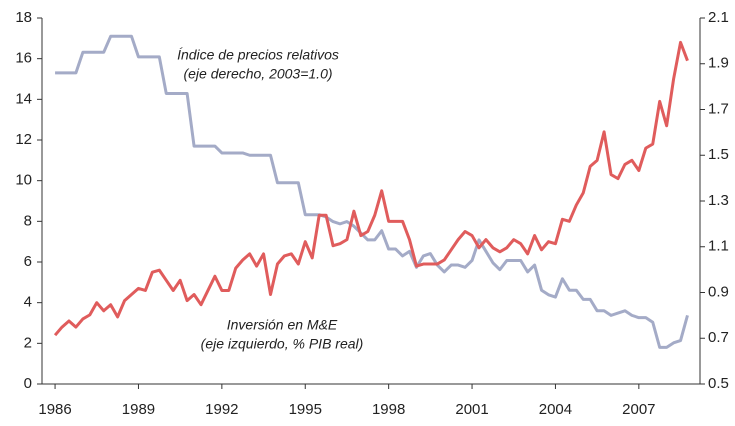  I want to click on y2-tick-label: 1.3, so click(718, 200).